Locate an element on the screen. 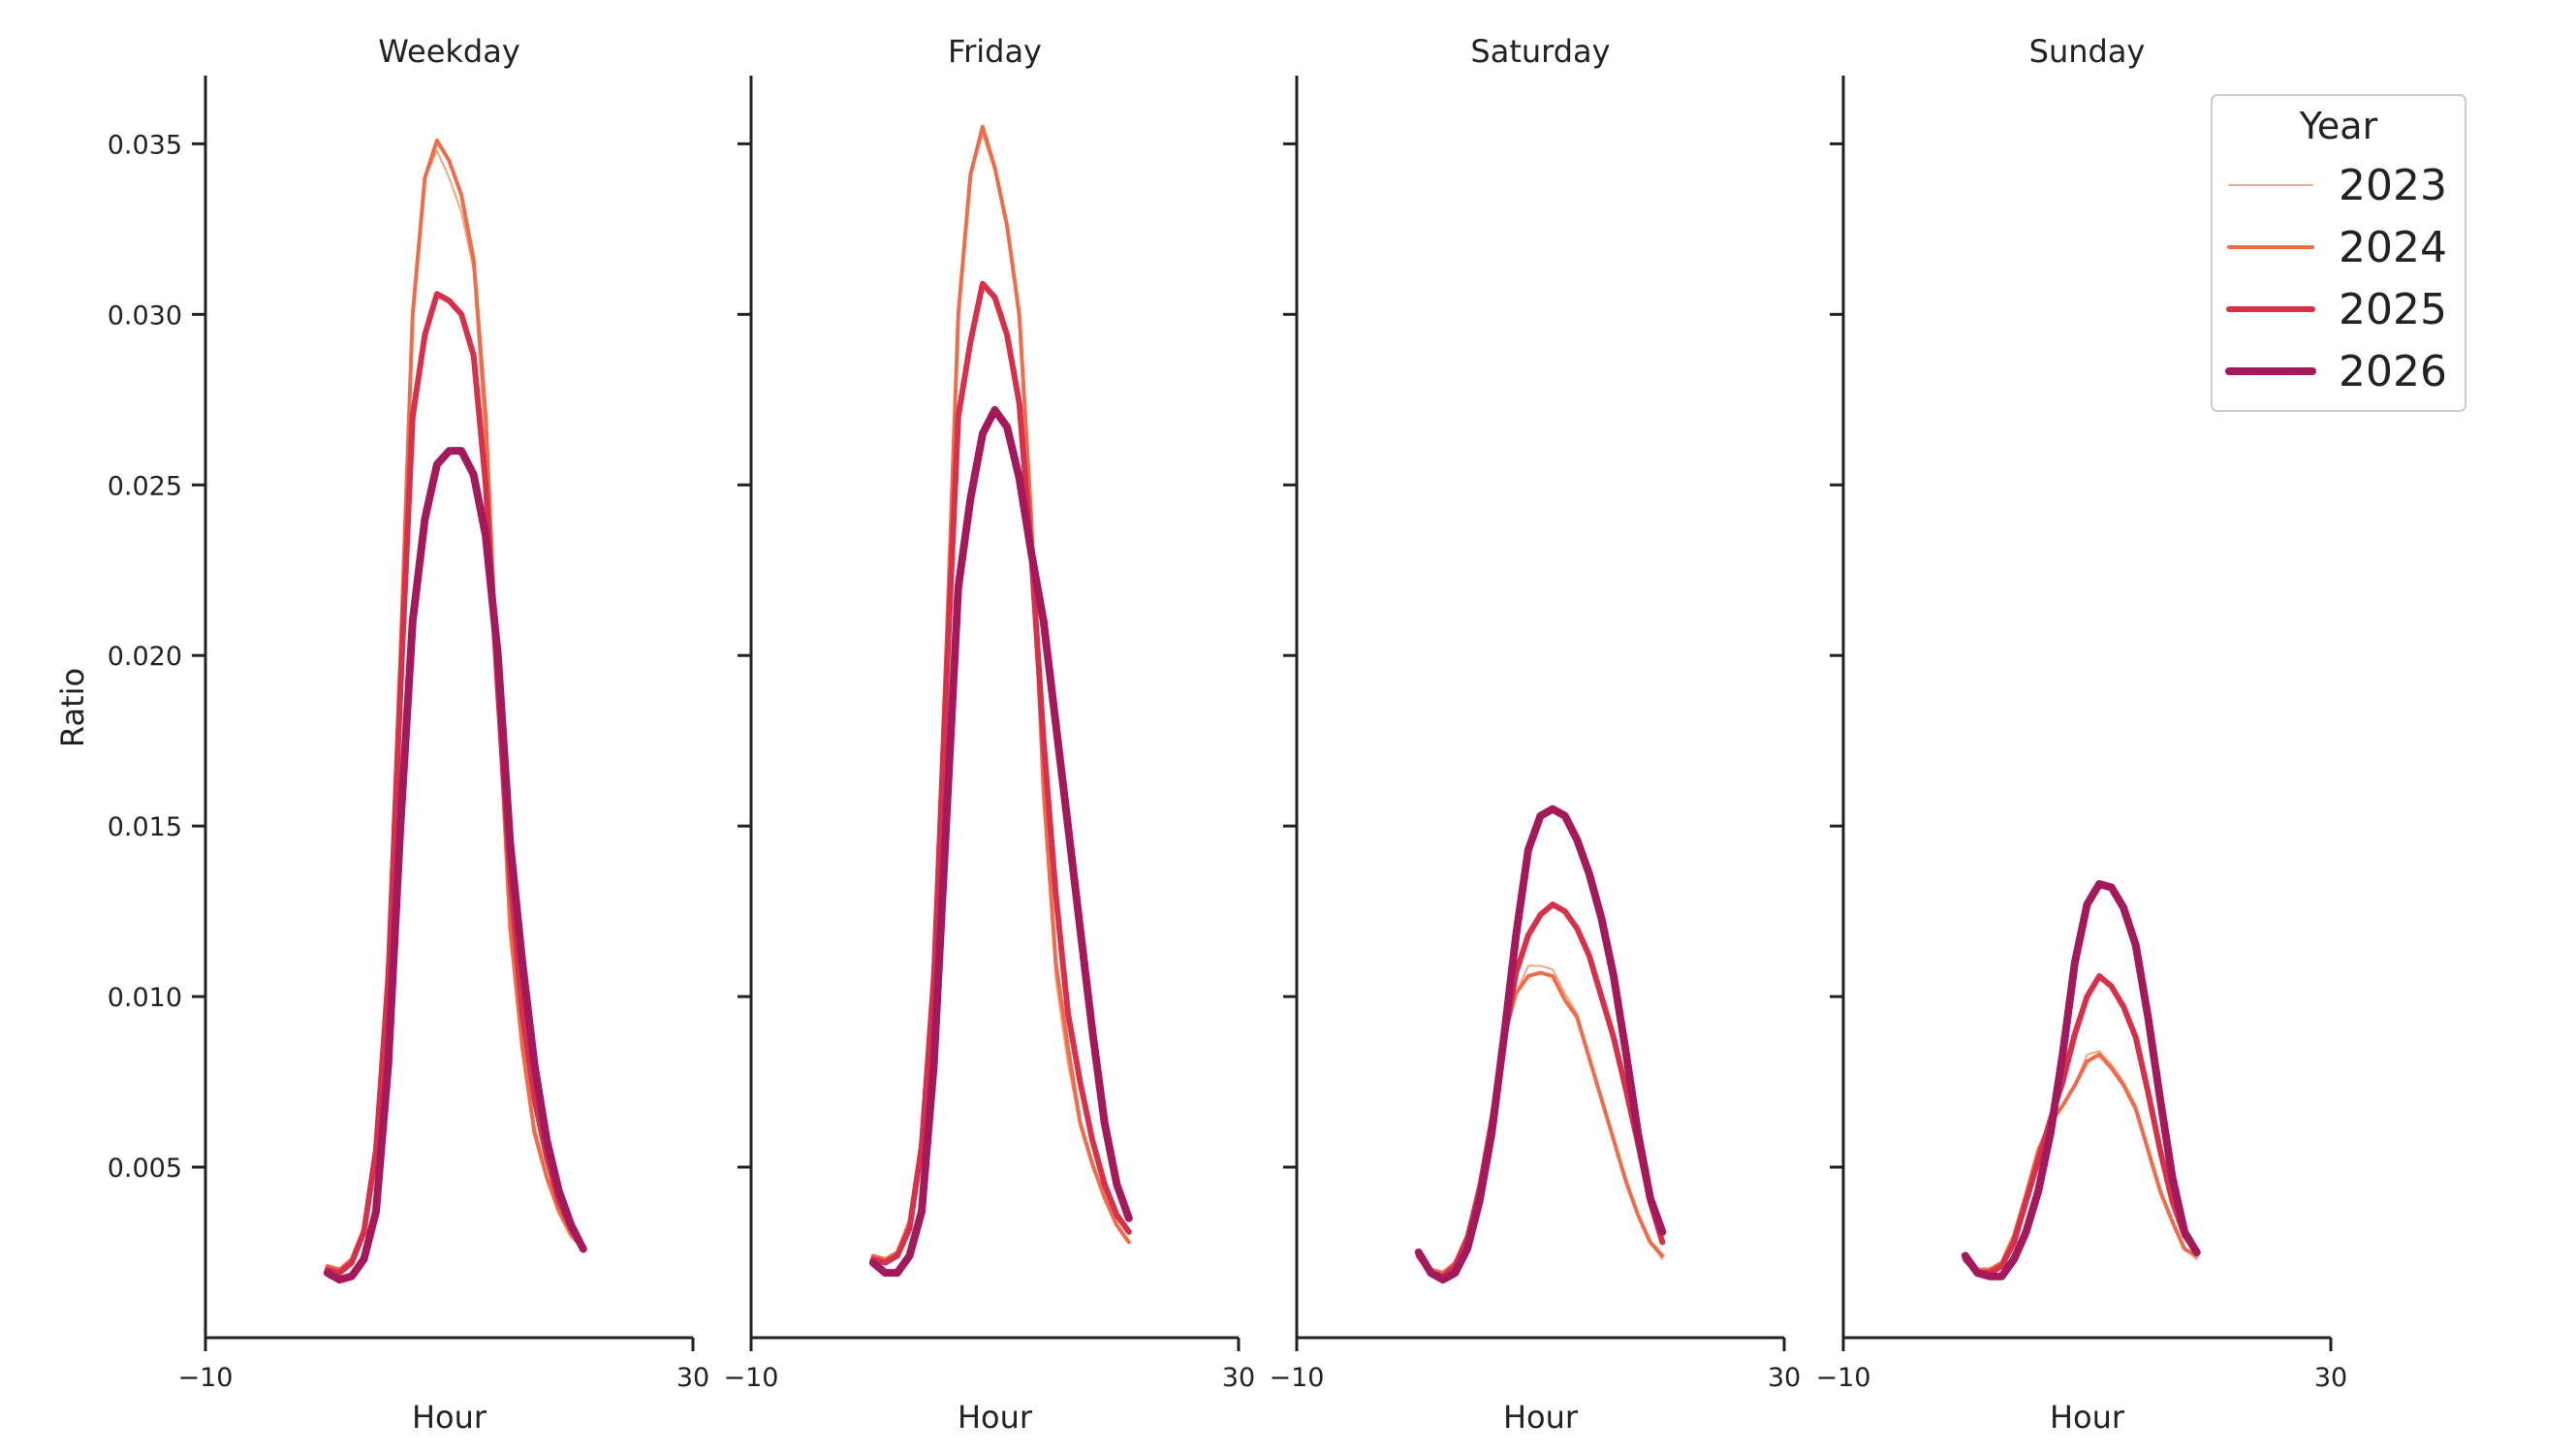  panel-title: Friday is located at coordinates (995, 51).